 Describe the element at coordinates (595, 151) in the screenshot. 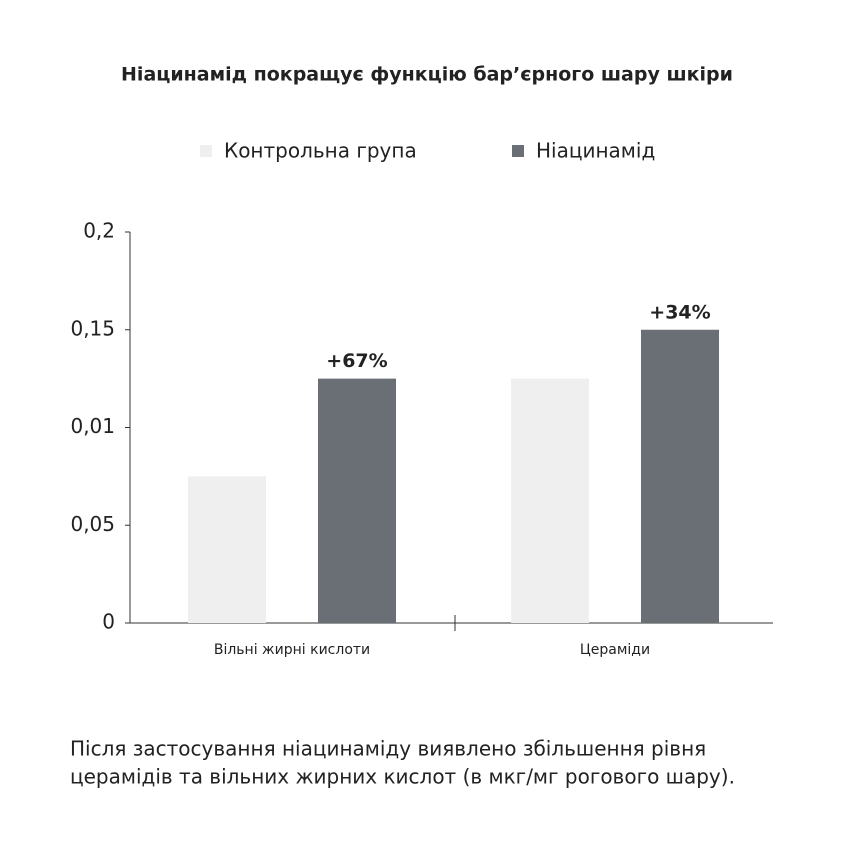

I see `legend-label: Ніацинамід` at that location.